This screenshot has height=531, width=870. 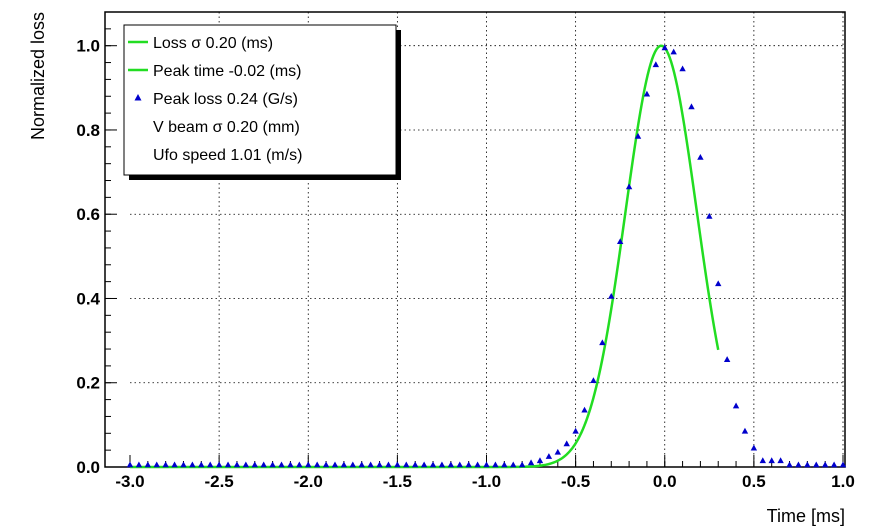 I want to click on y-tick-label: 1.0, so click(x=88, y=46).